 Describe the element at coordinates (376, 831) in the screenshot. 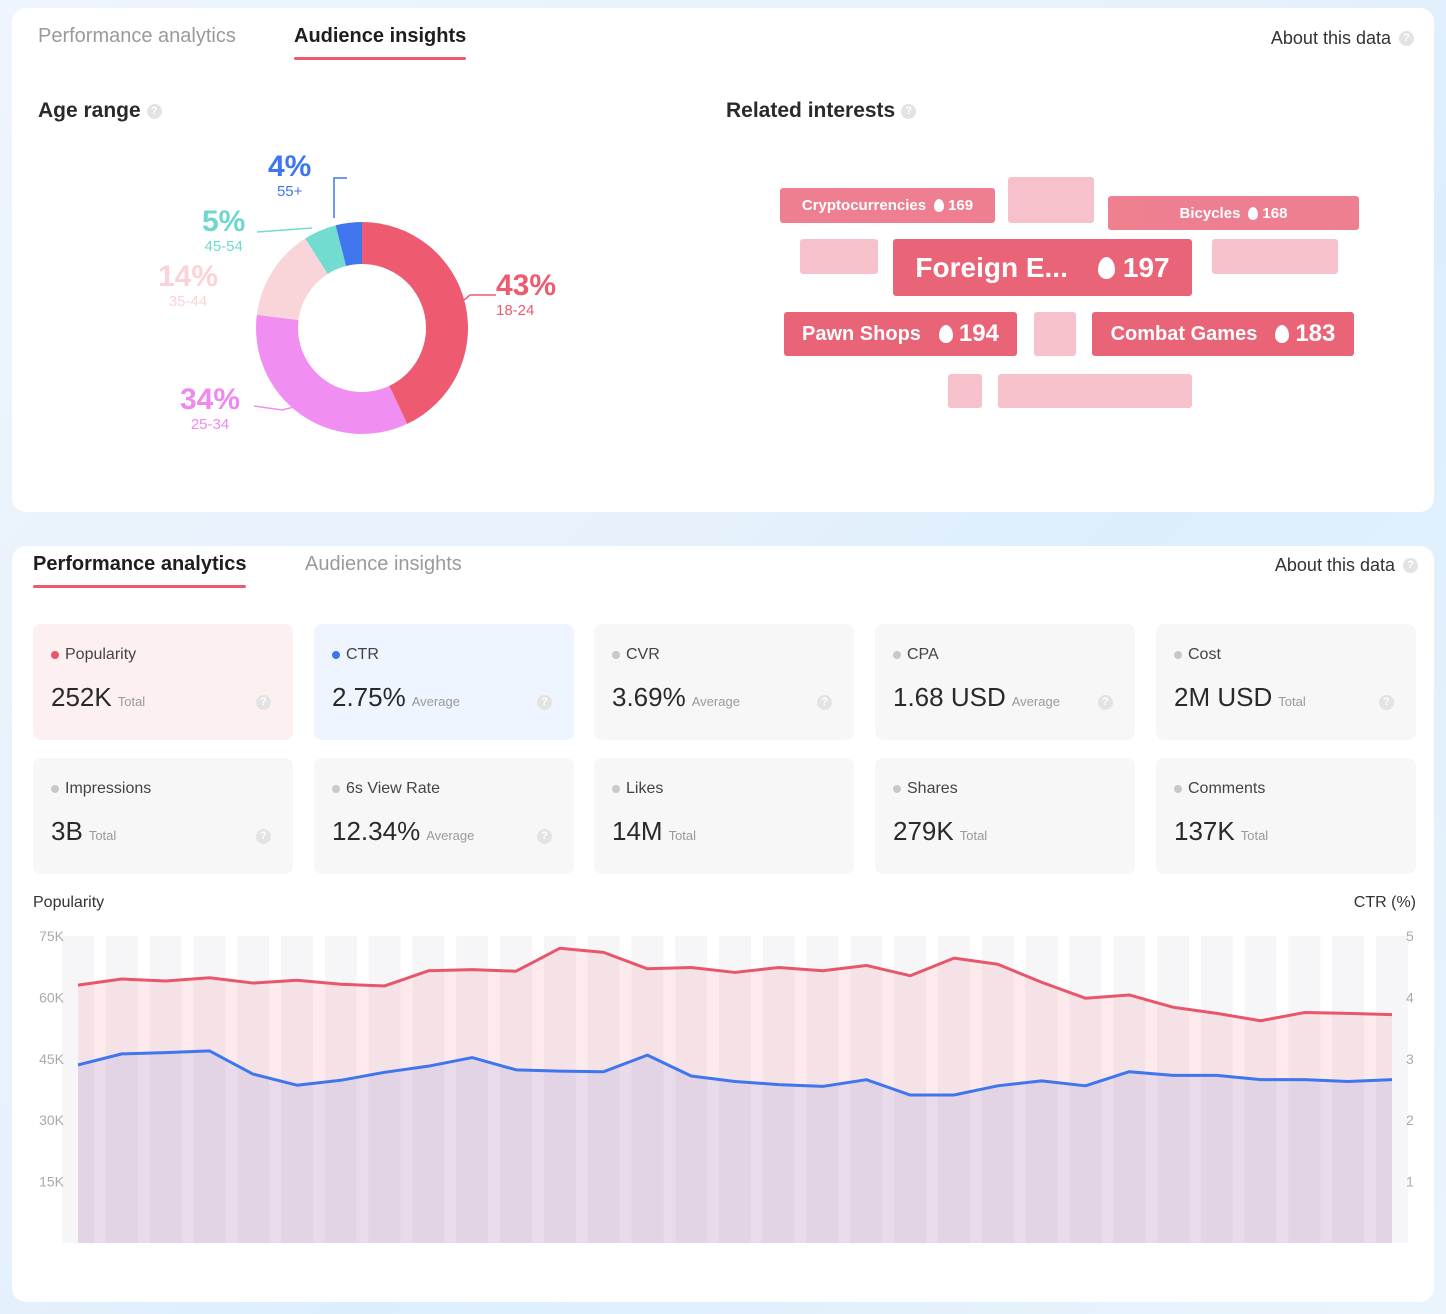

I see `metric-value-text: 12.34%` at that location.